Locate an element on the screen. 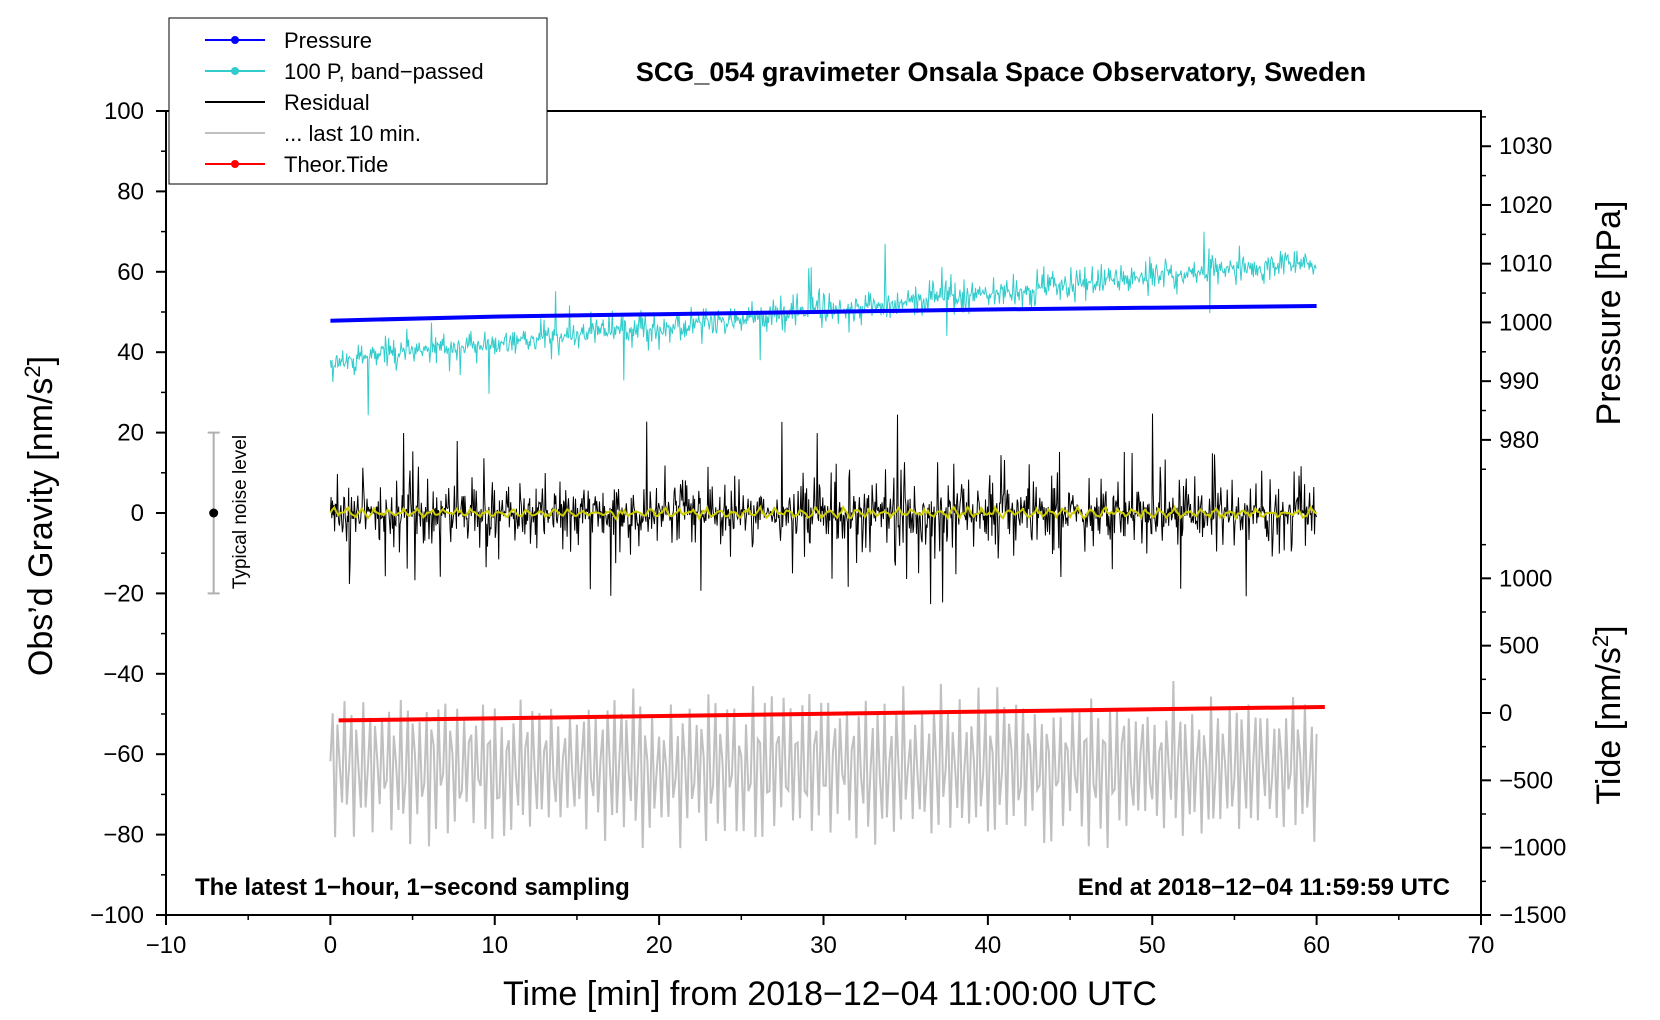 Image resolution: width=1660 pixels, height=1020 pixels. x-tick-label: 30 is located at coordinates (823, 945).